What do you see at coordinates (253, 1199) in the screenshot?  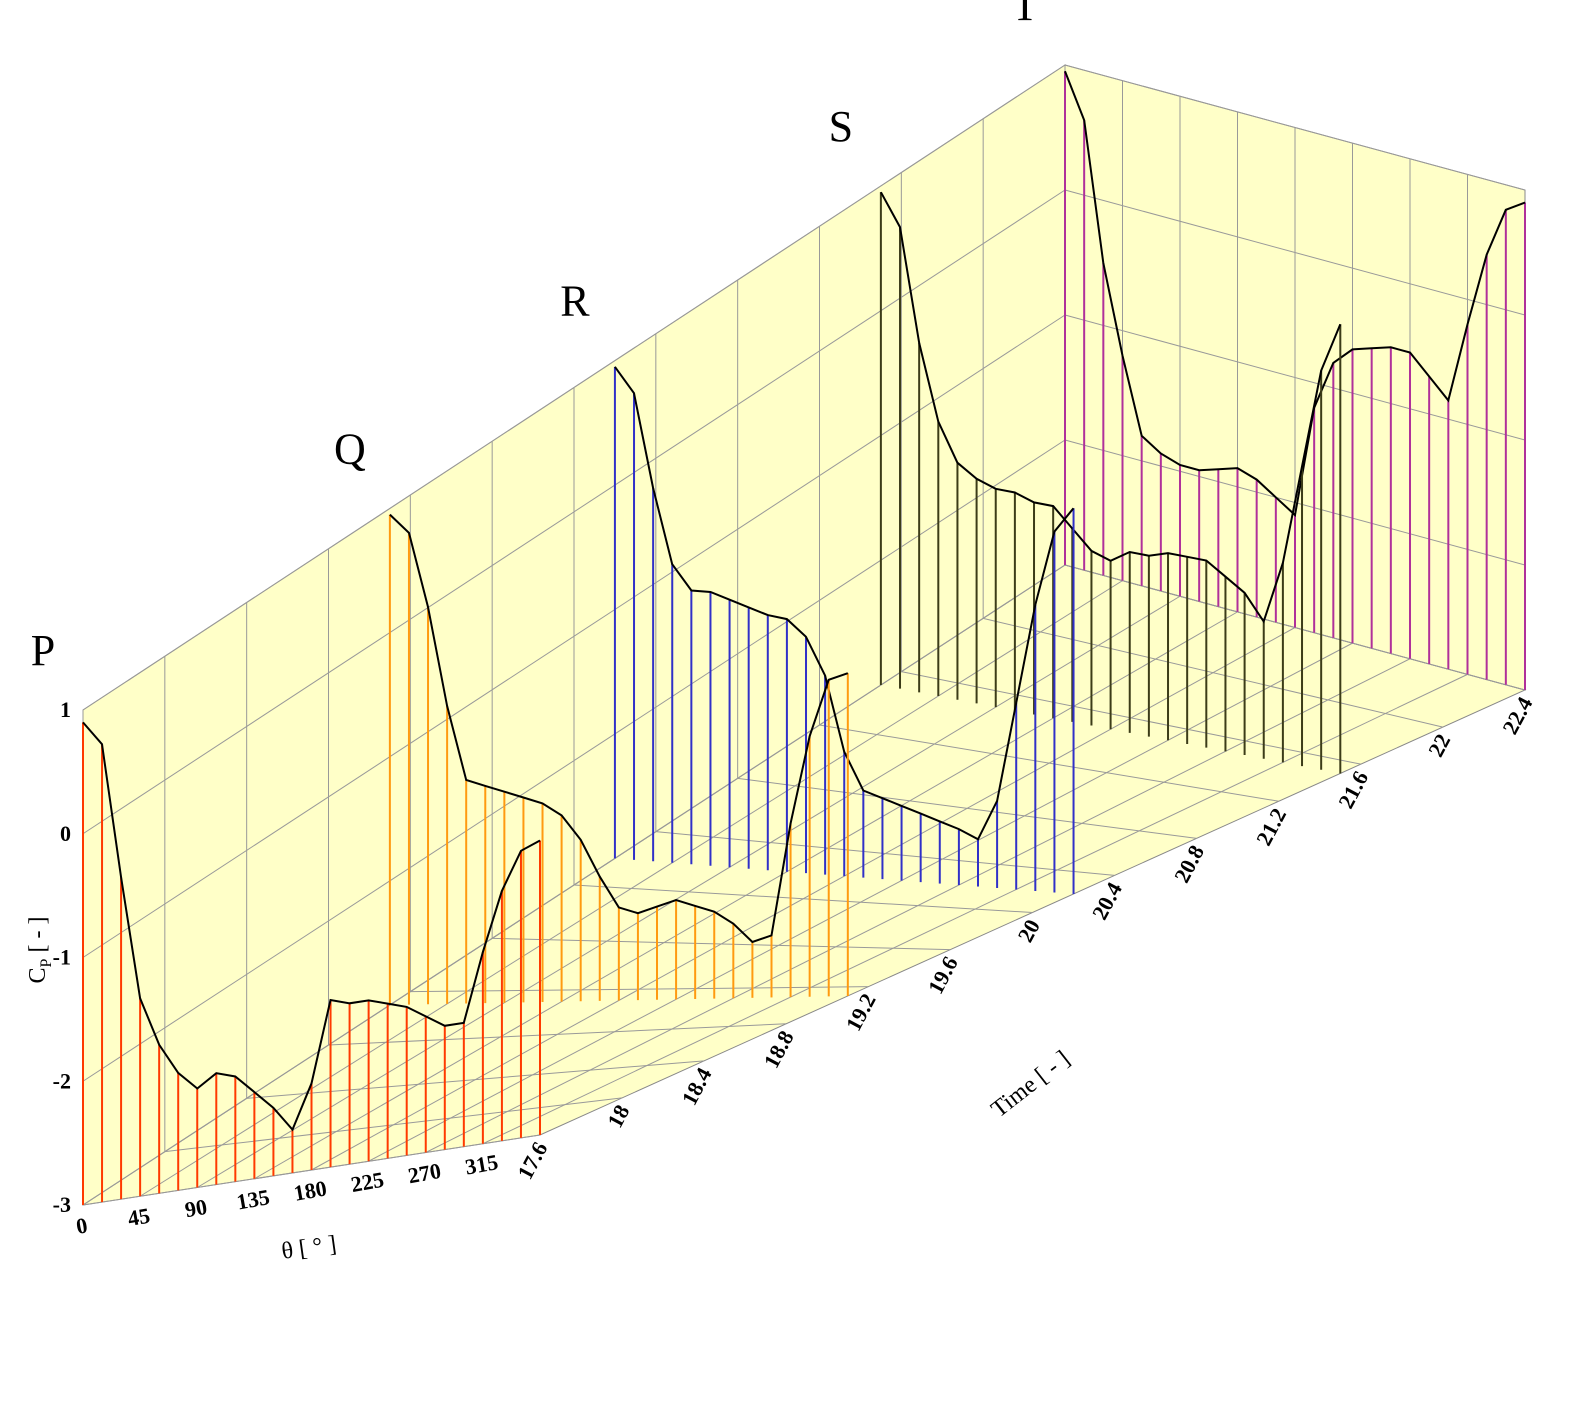 I see `x-tick-label: 135` at bounding box center [253, 1199].